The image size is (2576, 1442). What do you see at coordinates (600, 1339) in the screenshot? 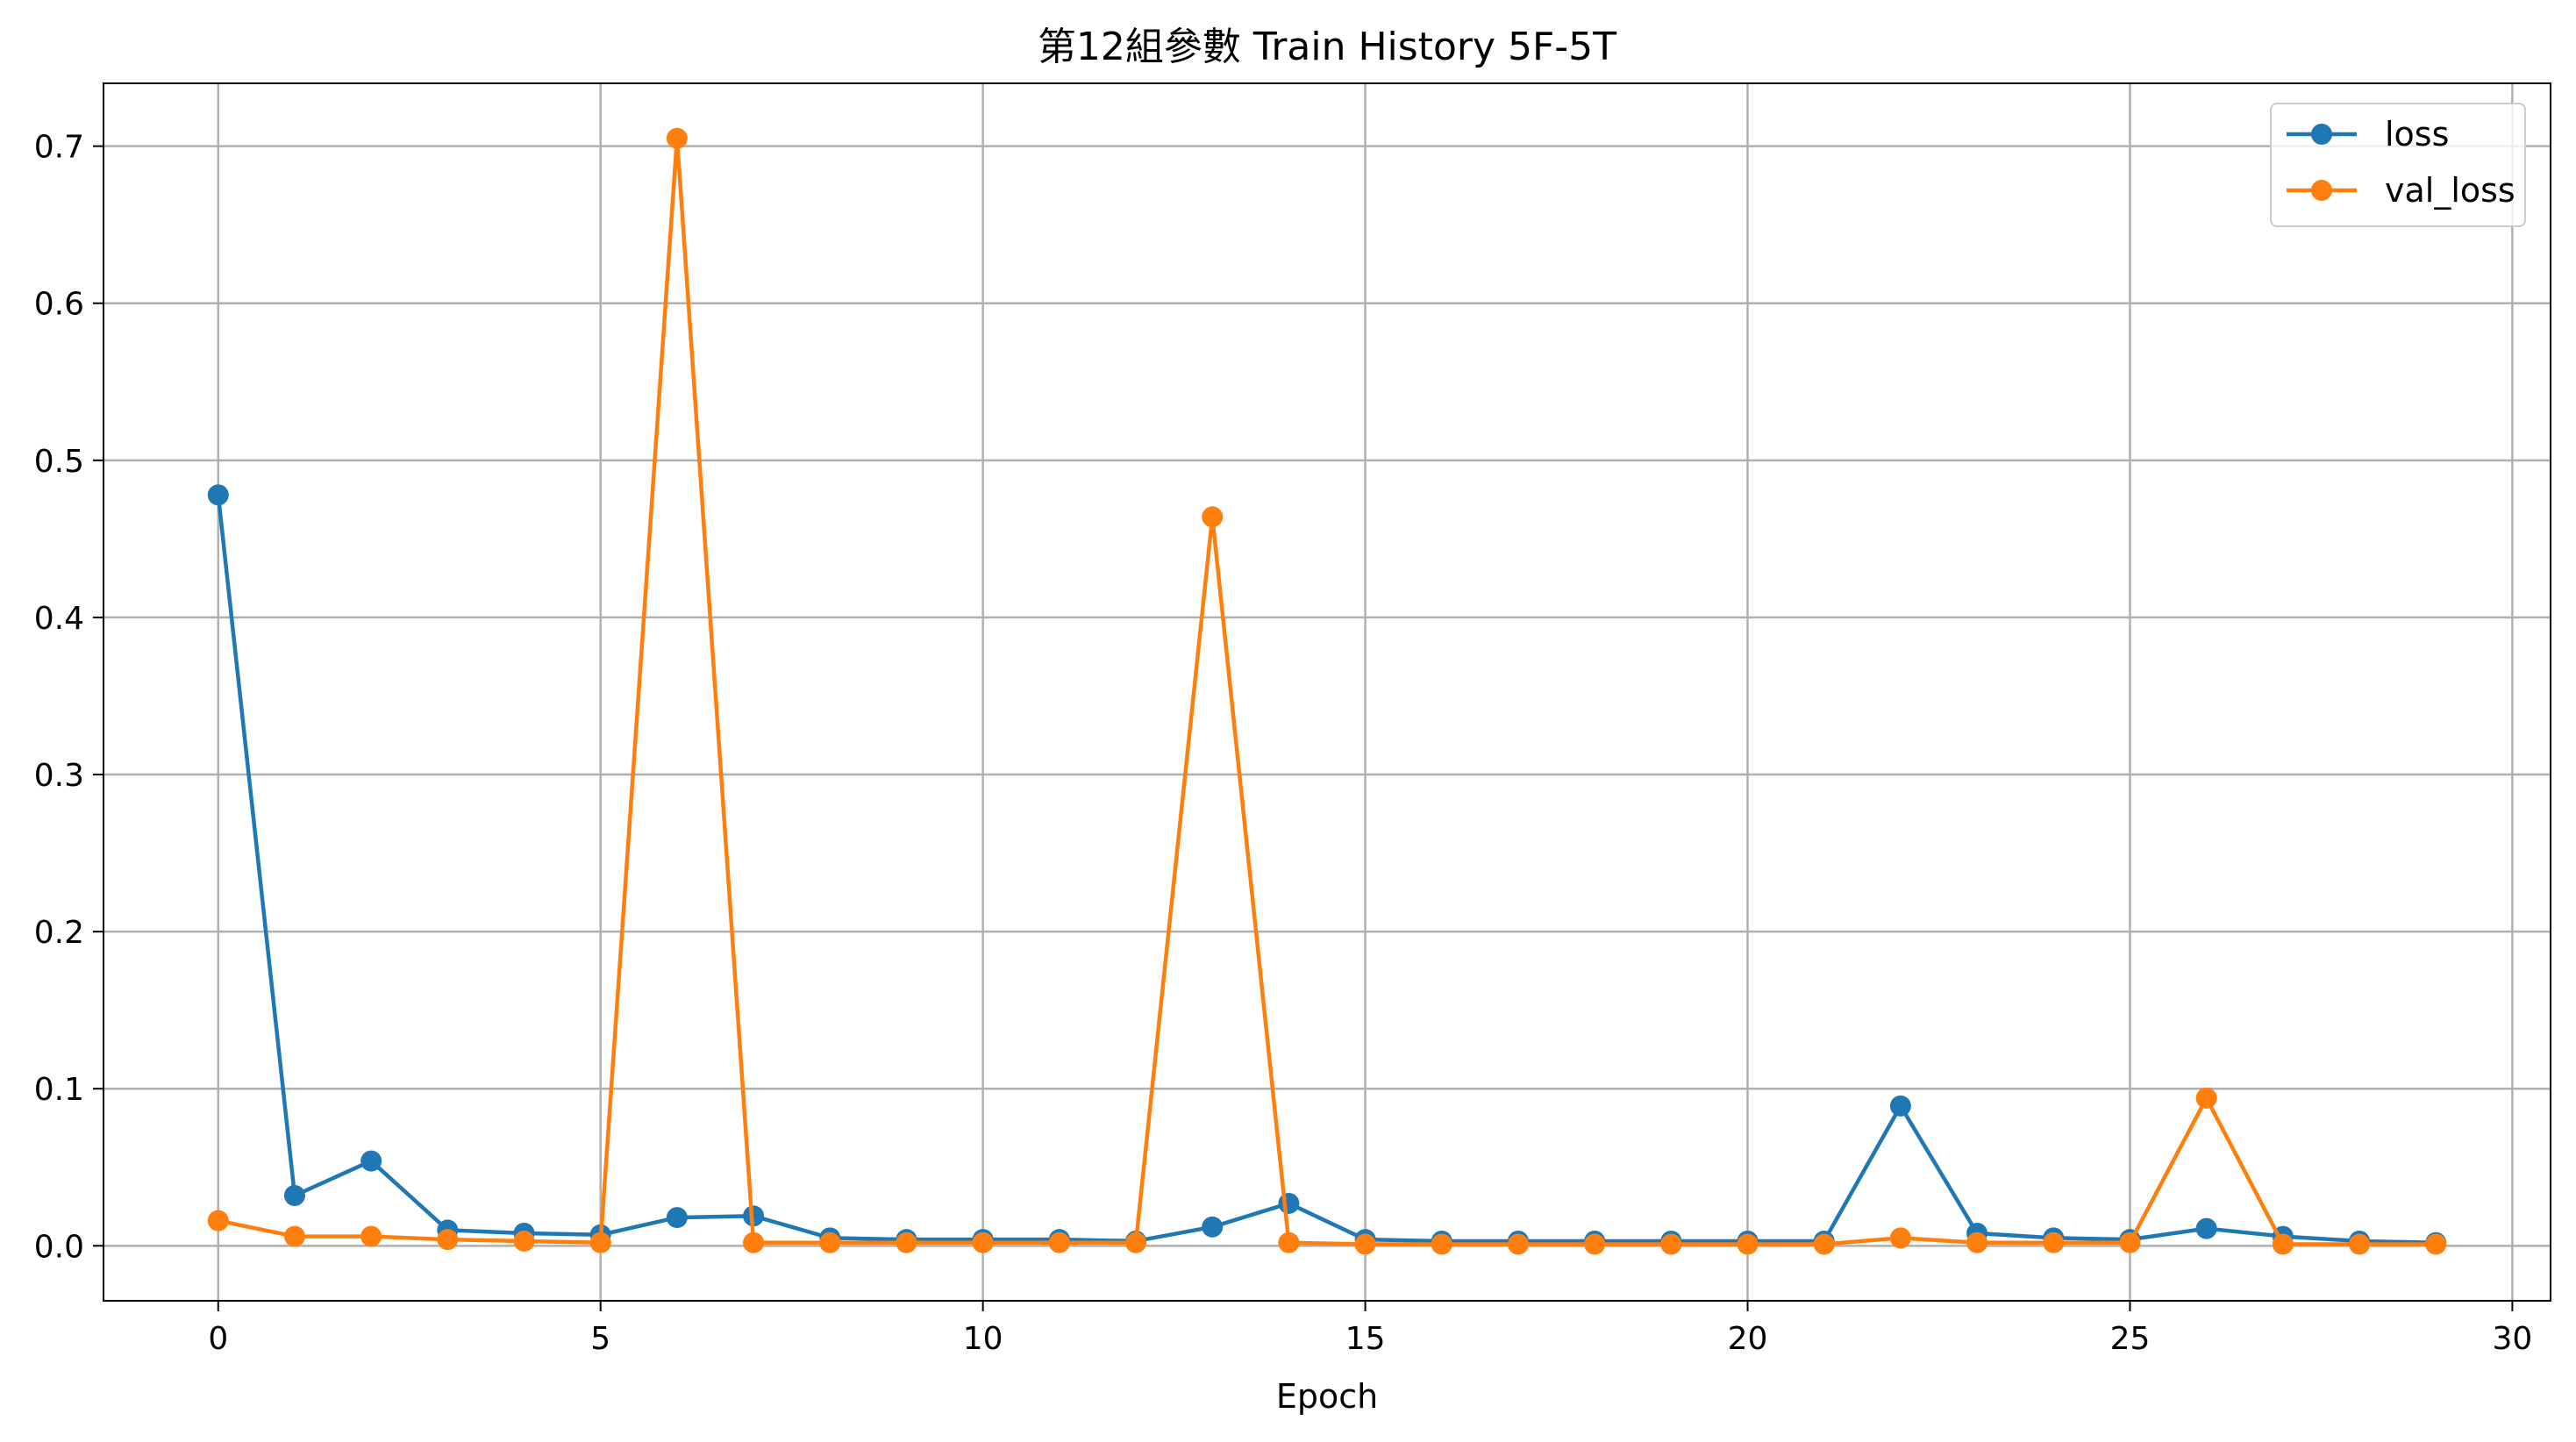
I see `x-tick-label: 5` at bounding box center [600, 1339].